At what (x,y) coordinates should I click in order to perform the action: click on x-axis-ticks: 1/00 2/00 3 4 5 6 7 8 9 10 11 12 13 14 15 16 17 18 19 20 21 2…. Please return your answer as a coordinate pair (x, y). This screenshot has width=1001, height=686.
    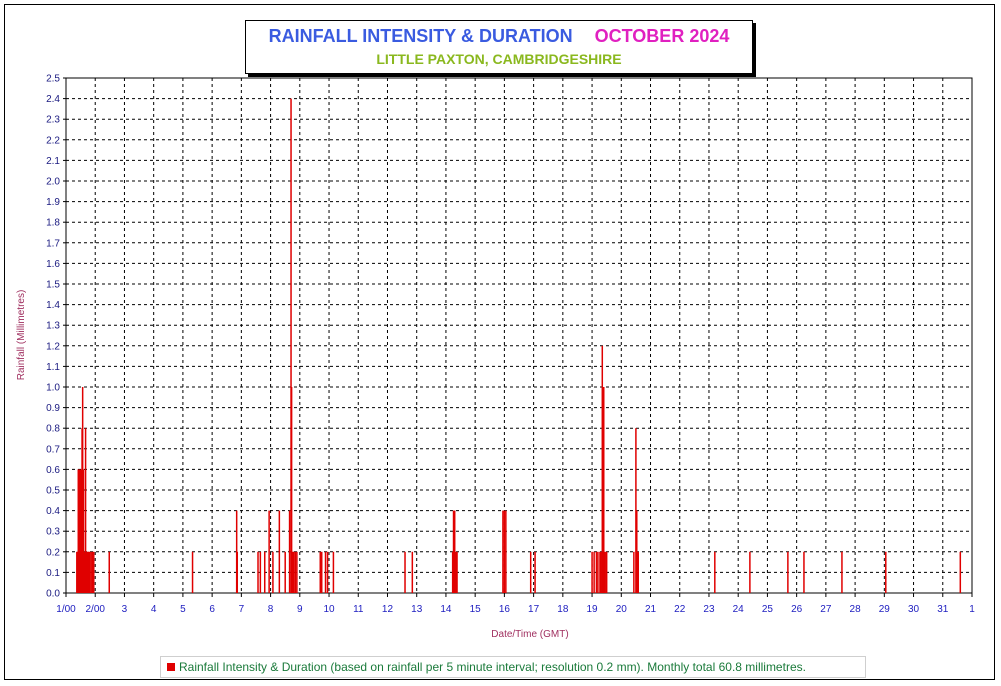
    Looking at the image, I should click on (515, 604).